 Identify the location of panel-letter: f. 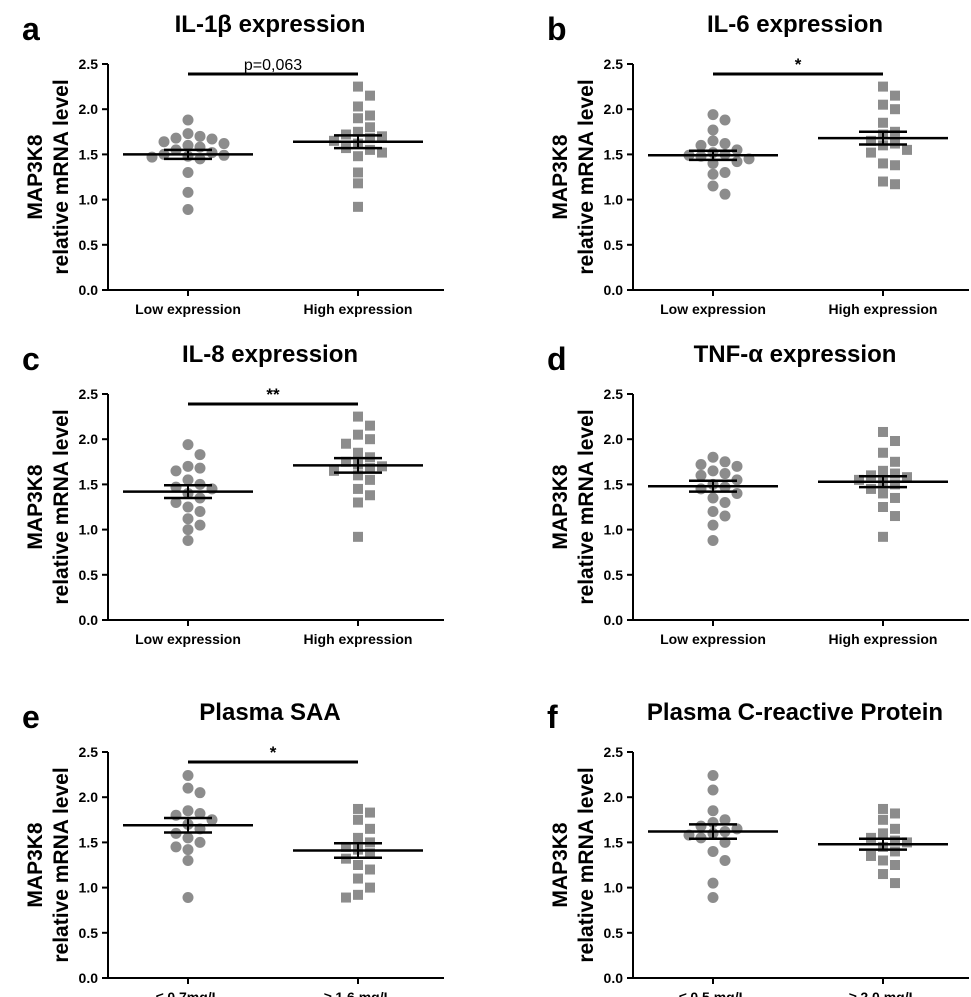
(552, 717).